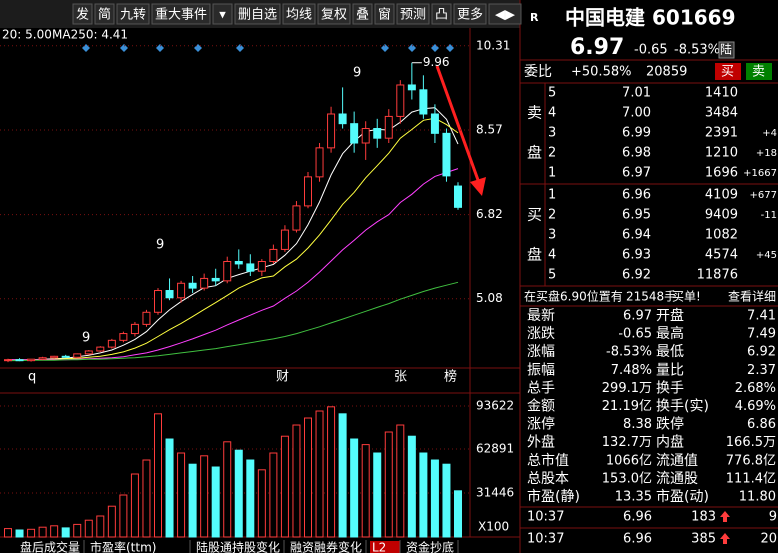  I want to click on tick-count: 9, so click(773, 517).